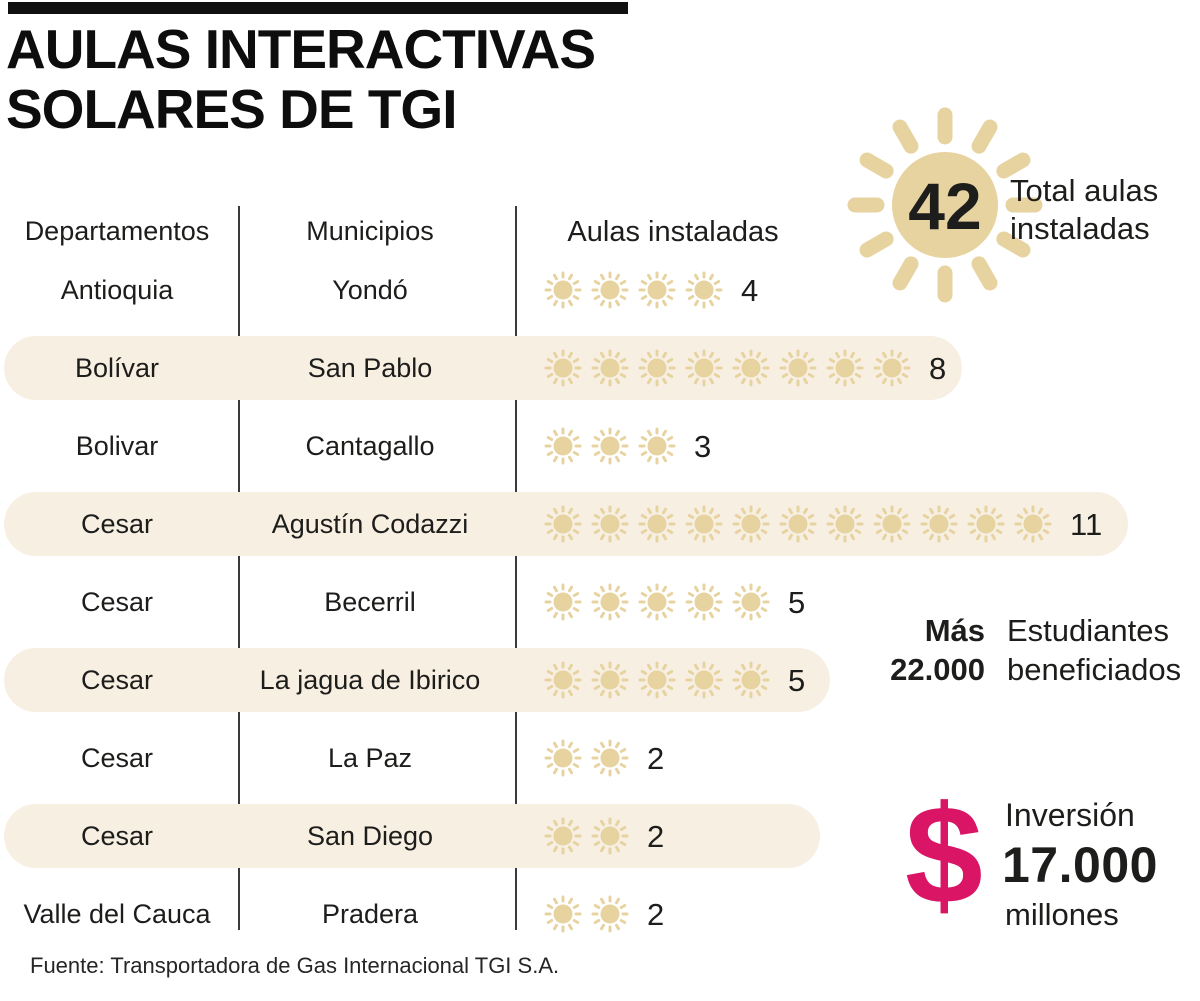 This screenshot has width=1200, height=1001. What do you see at coordinates (370, 368) in the screenshot?
I see `municipio-cell: San Pablo` at bounding box center [370, 368].